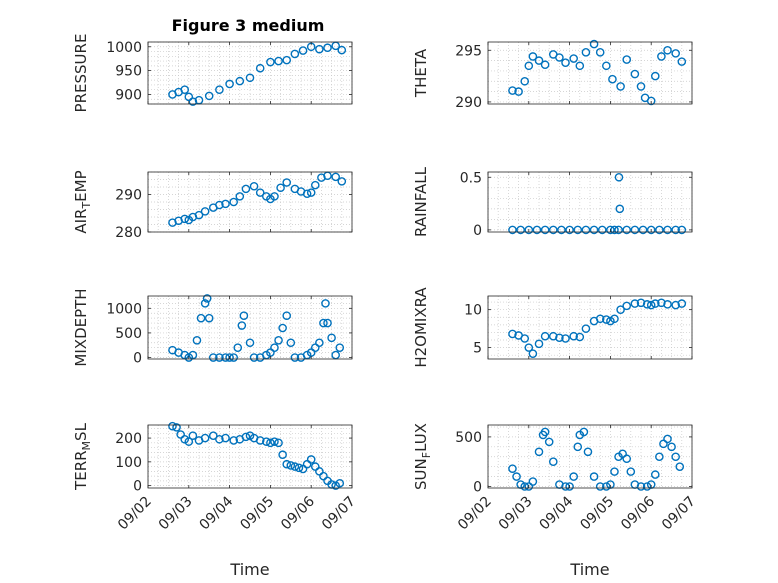 The image size is (778, 583). I want to click on y-tick-label: 0.5, so click(471, 178).